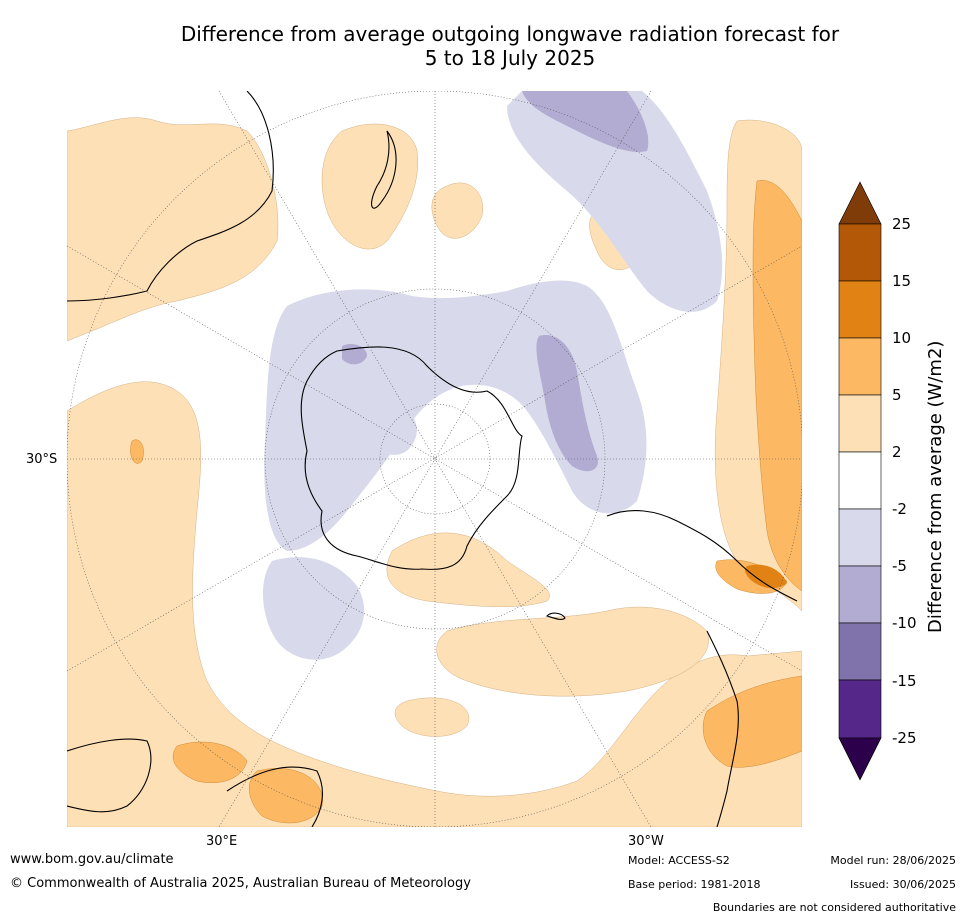 The image size is (965, 919). Describe the element at coordinates (646, 841) in the screenshot. I see `lon-label-30w: 30°W` at that location.